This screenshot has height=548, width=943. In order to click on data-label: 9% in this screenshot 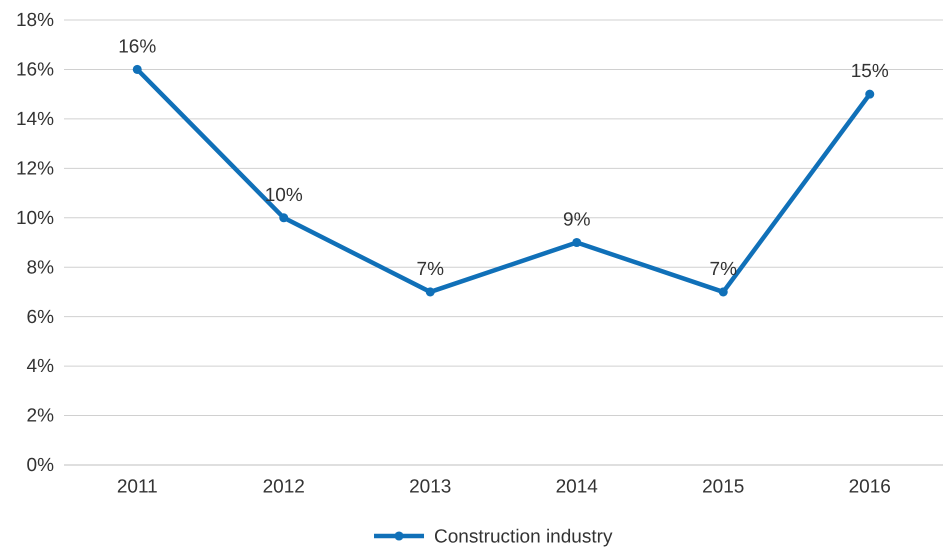, I will do `click(577, 220)`.